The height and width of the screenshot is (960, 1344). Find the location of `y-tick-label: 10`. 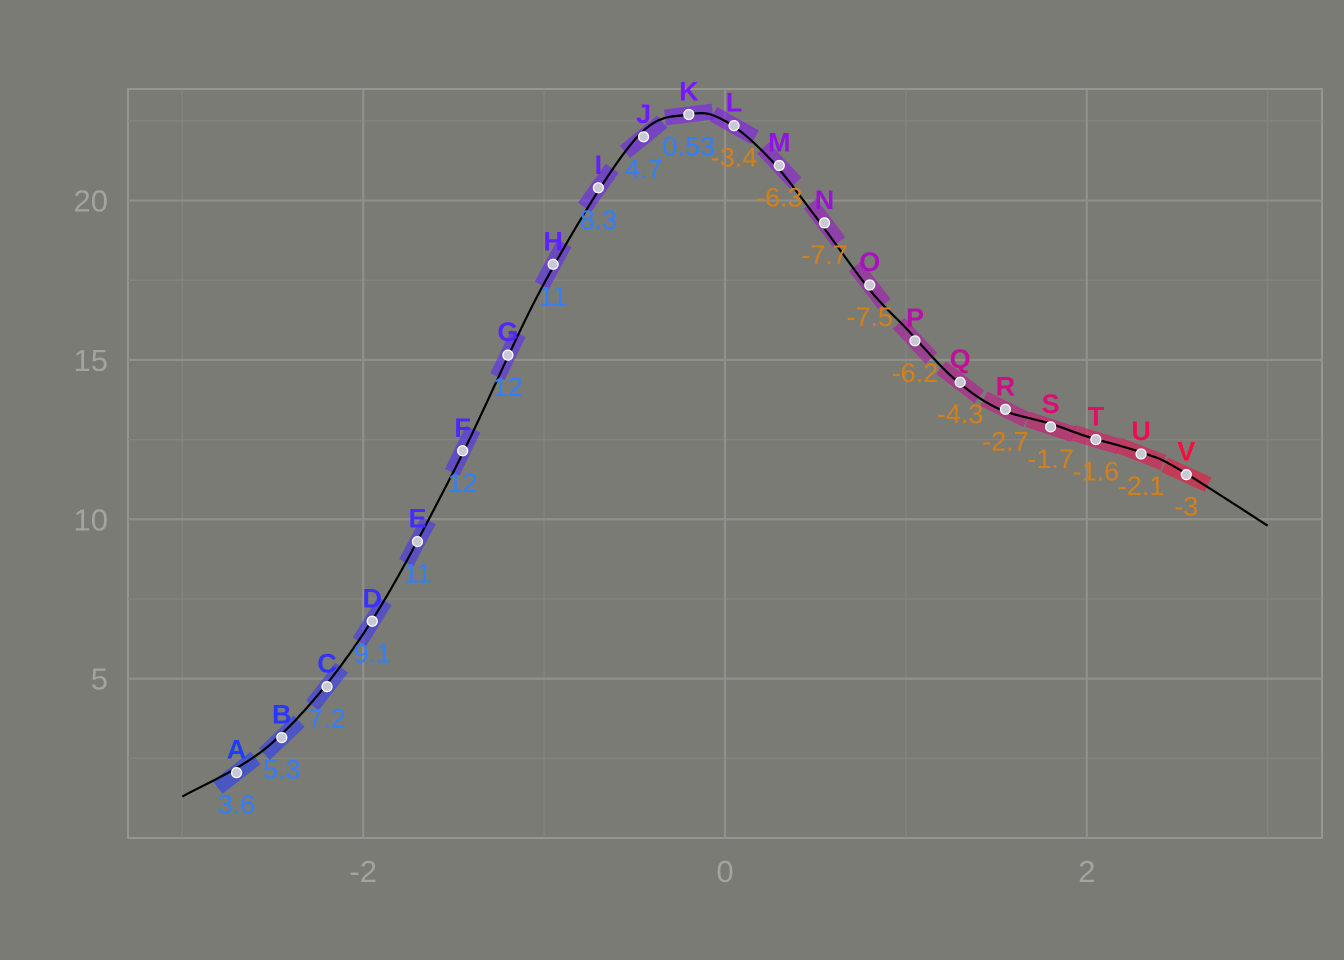

y-tick-label: 10 is located at coordinates (91, 519).